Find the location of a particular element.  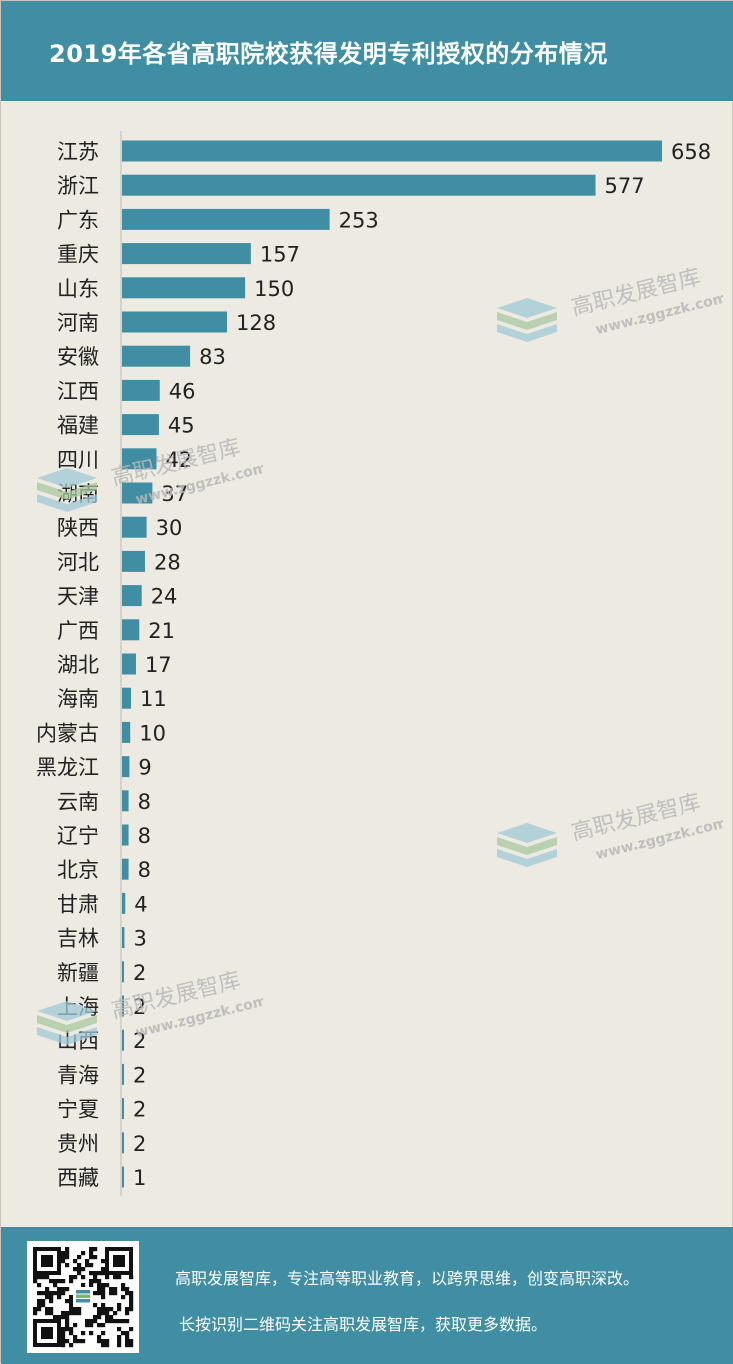

category-label: 河北 is located at coordinates (78, 562).